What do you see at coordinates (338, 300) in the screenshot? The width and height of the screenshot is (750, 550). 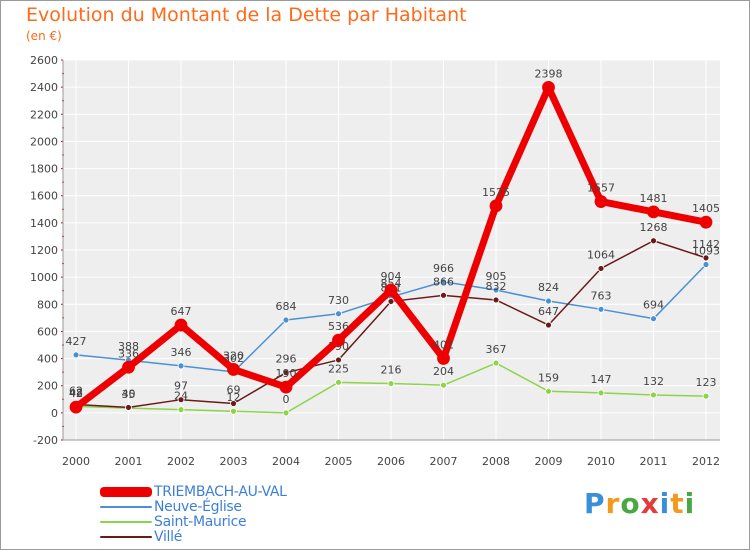 I see `data-label: 730` at bounding box center [338, 300].